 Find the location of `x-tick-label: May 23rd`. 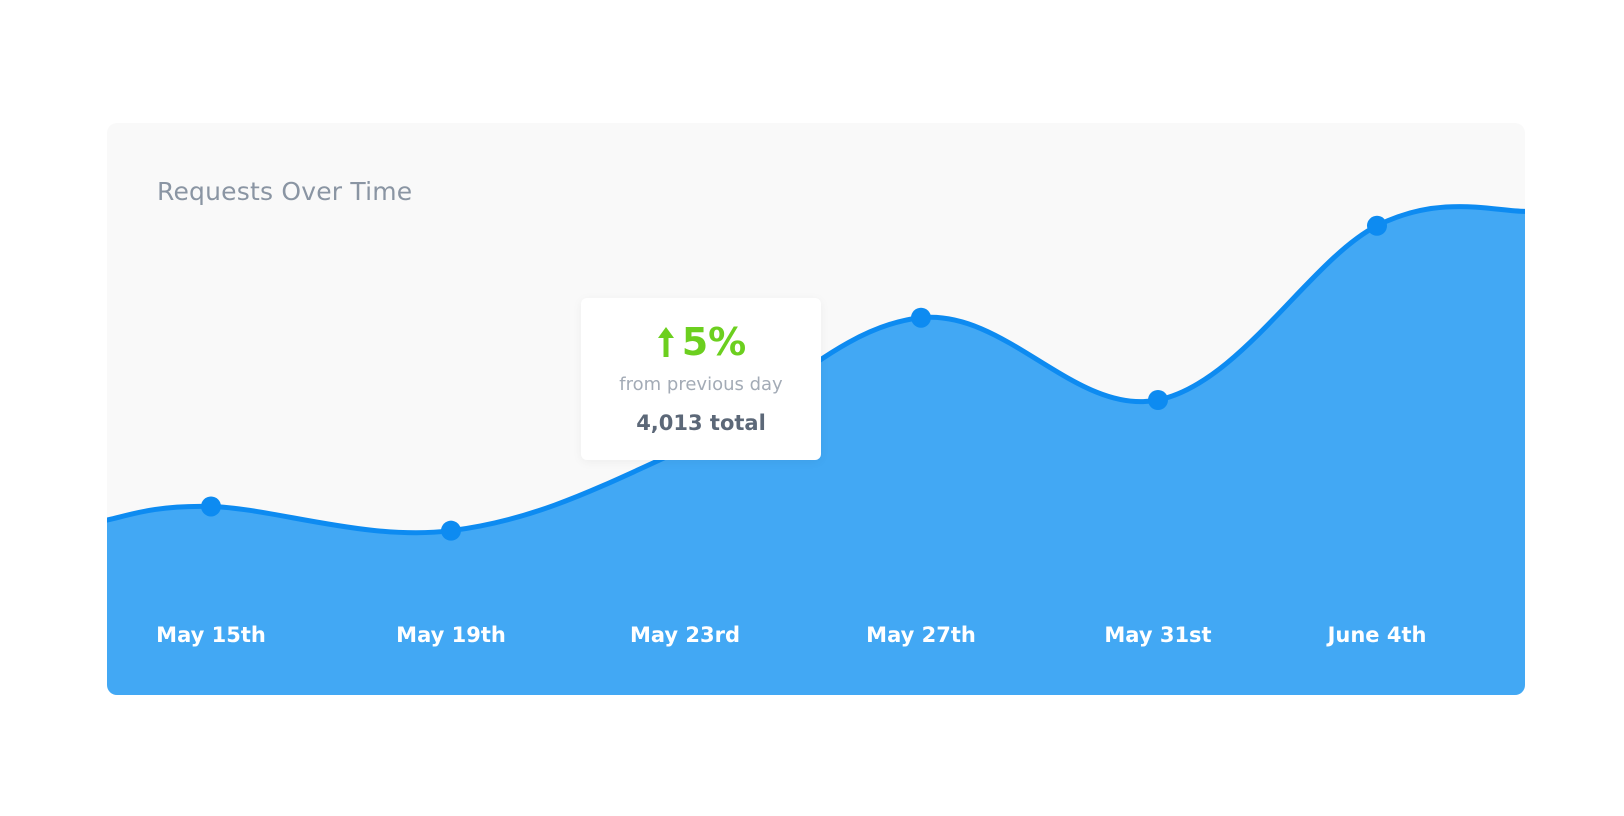

x-tick-label: May 23rd is located at coordinates (685, 635).